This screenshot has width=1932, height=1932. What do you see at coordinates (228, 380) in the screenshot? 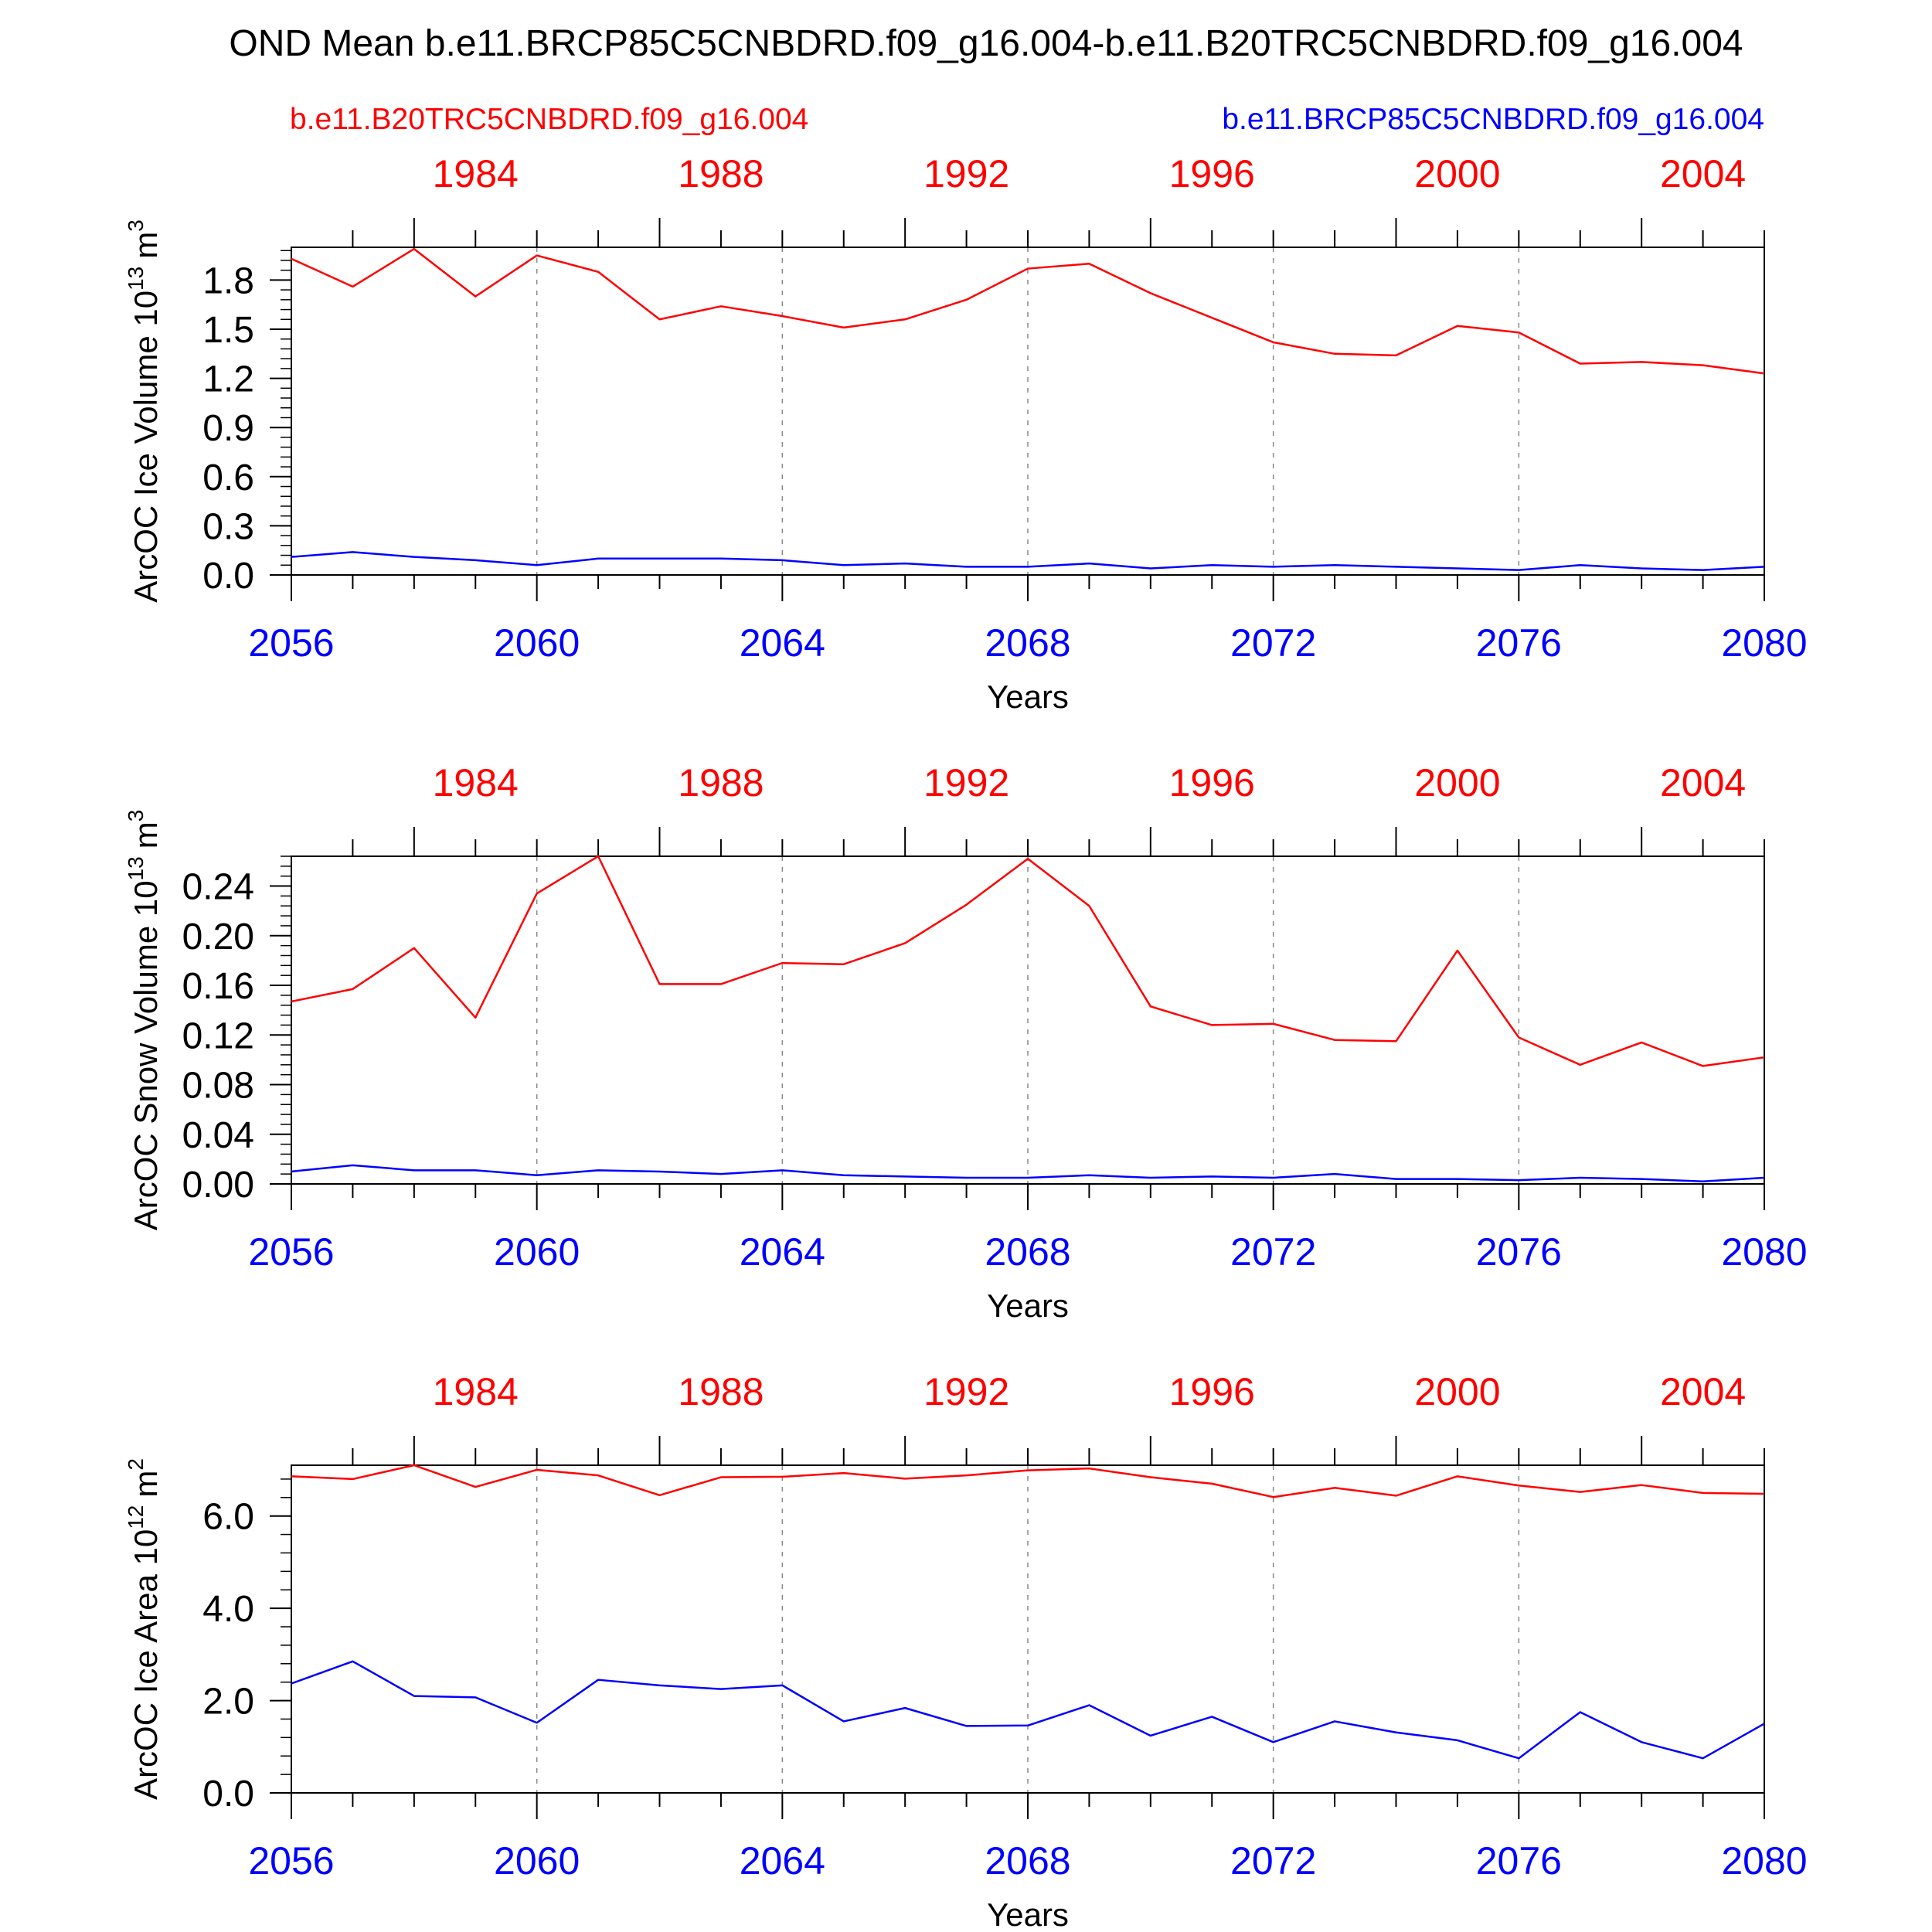
I see `y-tick-label: 1.2` at bounding box center [228, 380].